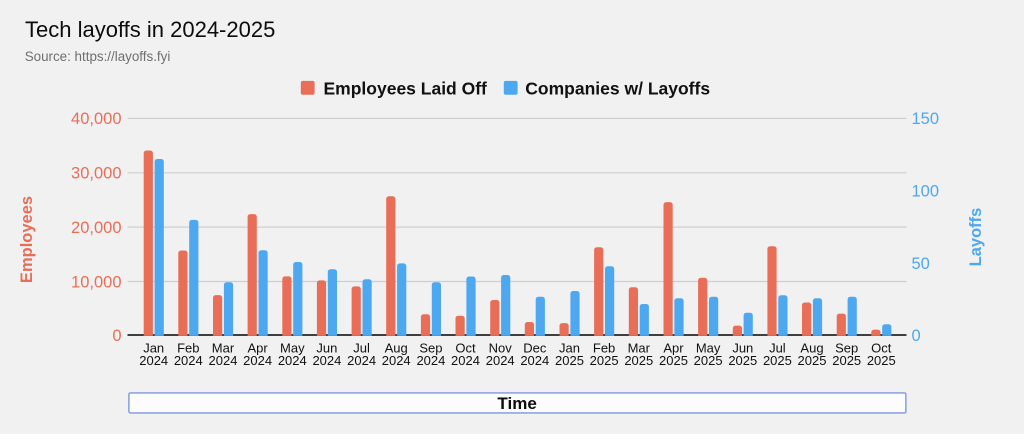 The image size is (1024, 439). Describe the element at coordinates (150, 29) in the screenshot. I see `svg-text: Tech layoffs in 2024-2025` at that location.